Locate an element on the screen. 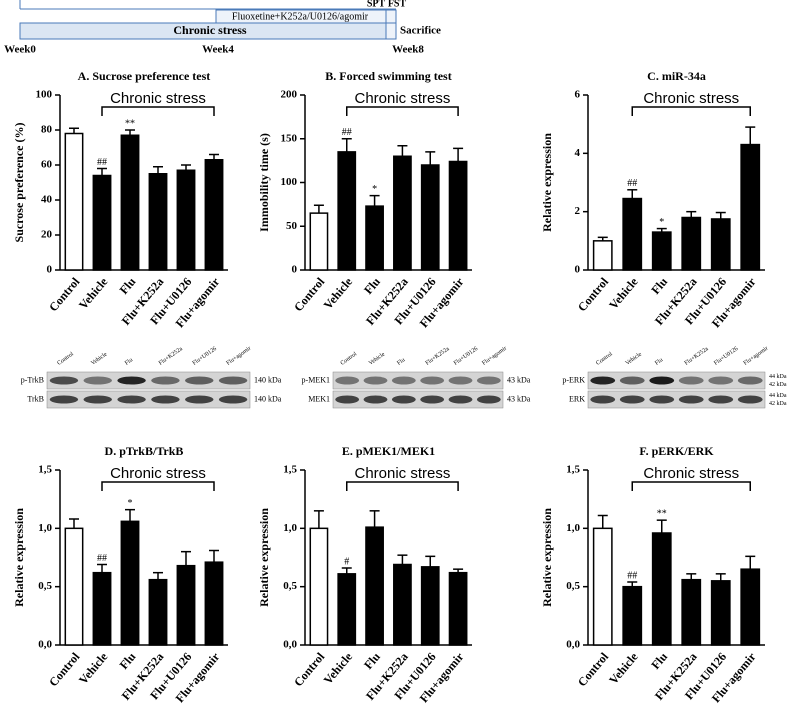 This screenshot has height=706, width=789. treatment-label: Fluoxetine+K252a/U0126/agomir is located at coordinates (300, 16).